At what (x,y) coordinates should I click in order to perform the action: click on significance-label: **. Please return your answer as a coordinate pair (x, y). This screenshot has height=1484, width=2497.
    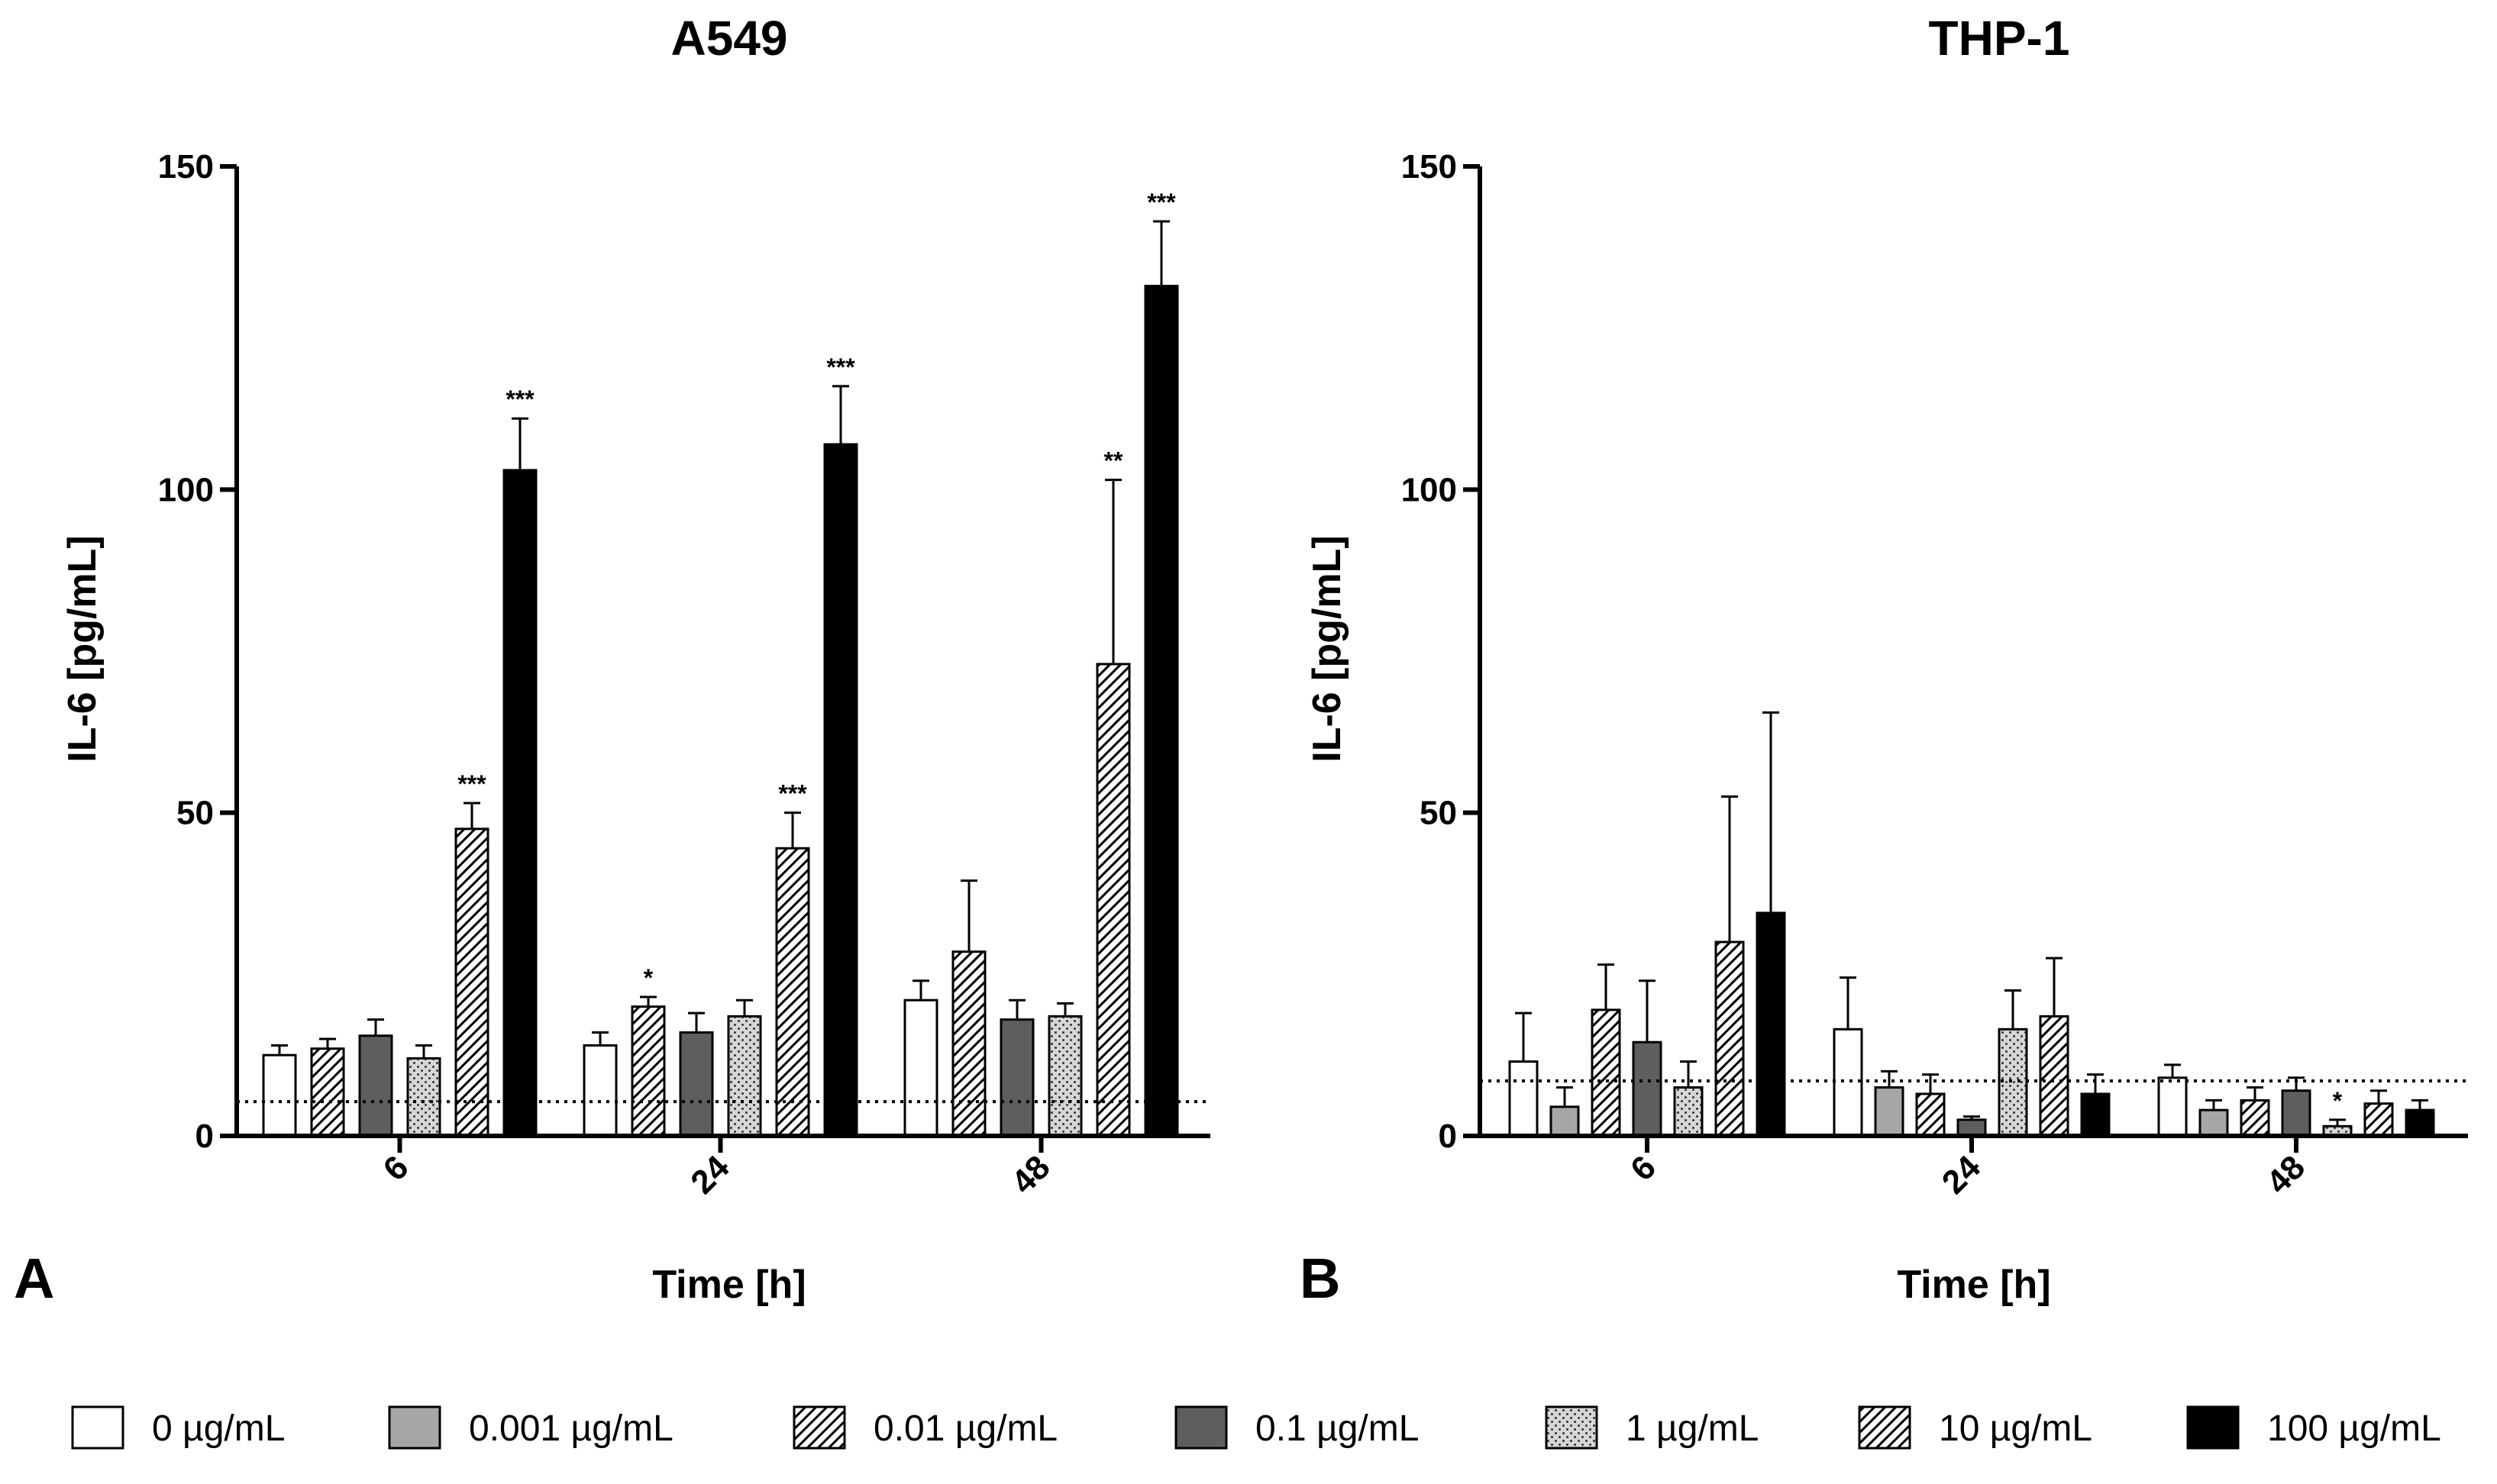
    Looking at the image, I should click on (1113, 461).